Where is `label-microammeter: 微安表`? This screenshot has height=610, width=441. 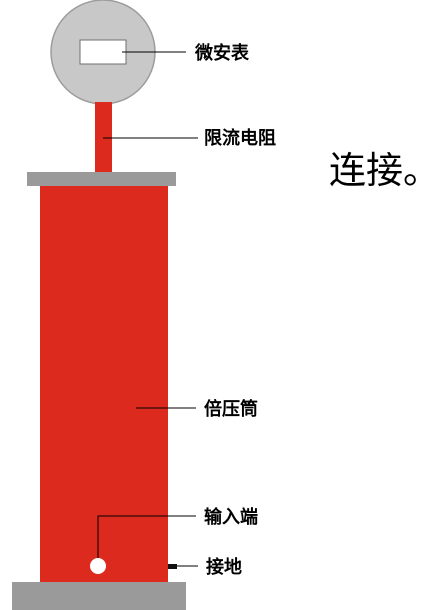 label-microammeter: 微安表 is located at coordinates (222, 53).